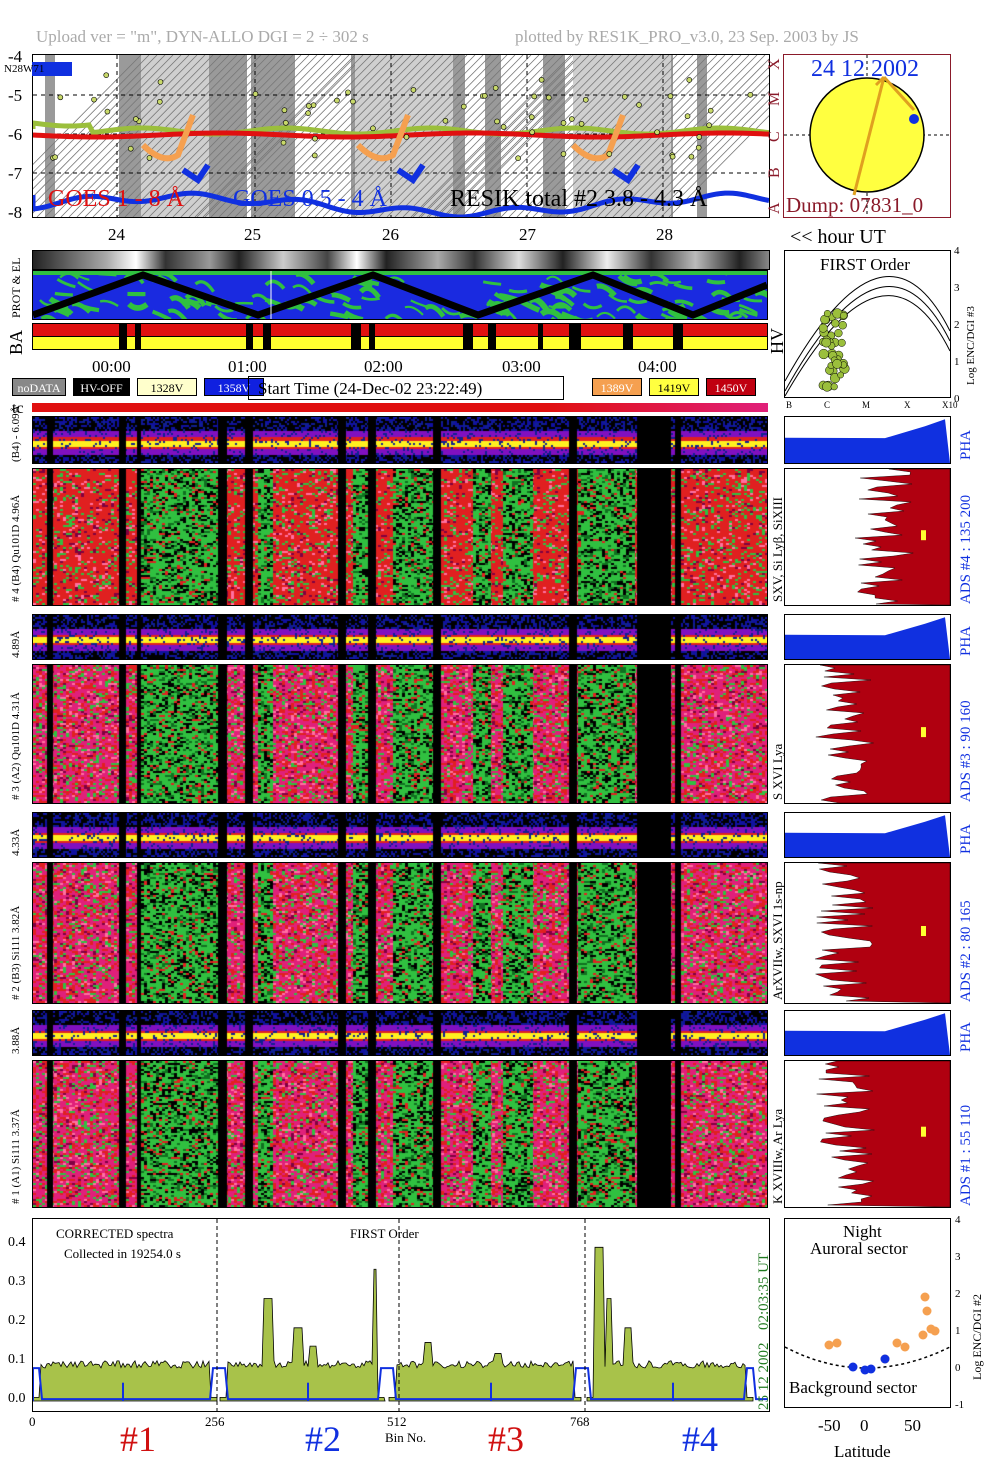 Image resolution: width=1004 pixels, height=1477 pixels. What do you see at coordinates (700, 1439) in the screenshot?
I see `channel-number: #4` at bounding box center [700, 1439].